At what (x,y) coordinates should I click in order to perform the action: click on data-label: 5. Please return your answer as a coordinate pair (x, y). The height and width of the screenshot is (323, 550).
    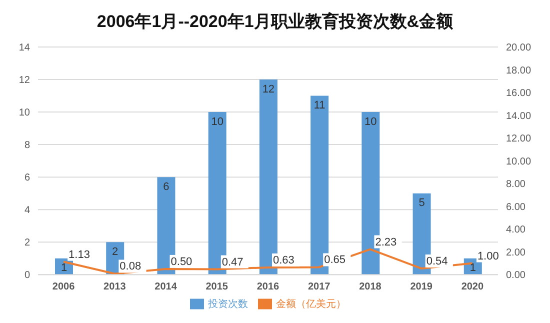
    Looking at the image, I should click on (421, 203).